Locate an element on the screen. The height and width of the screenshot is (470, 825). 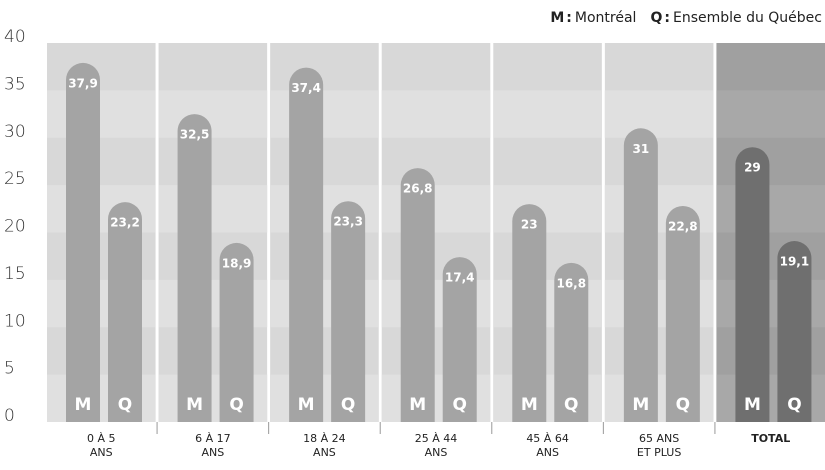
value-label: 31 is located at coordinates (641, 149).